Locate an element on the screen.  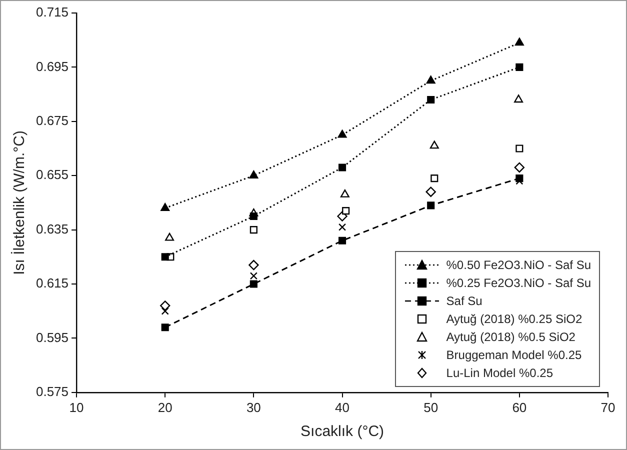
x-tick-label: 20 is located at coordinates (165, 407).